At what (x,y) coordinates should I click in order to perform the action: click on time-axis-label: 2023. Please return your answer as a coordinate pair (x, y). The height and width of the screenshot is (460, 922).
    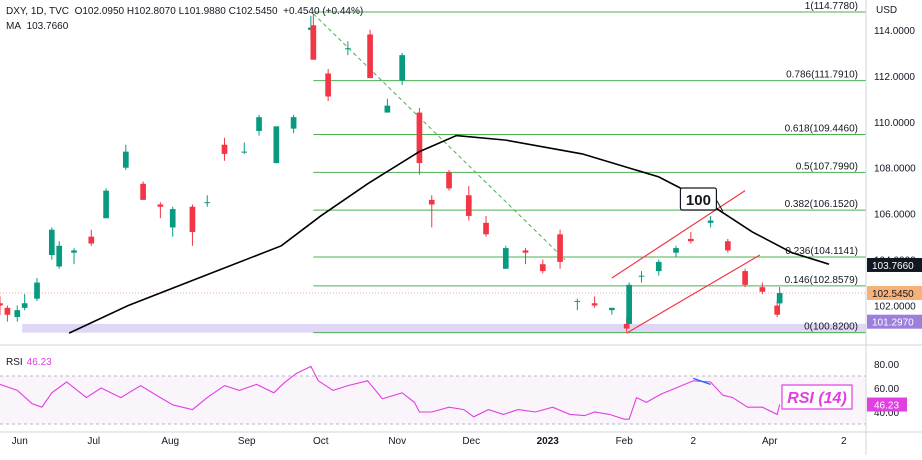
    Looking at the image, I should click on (548, 441).